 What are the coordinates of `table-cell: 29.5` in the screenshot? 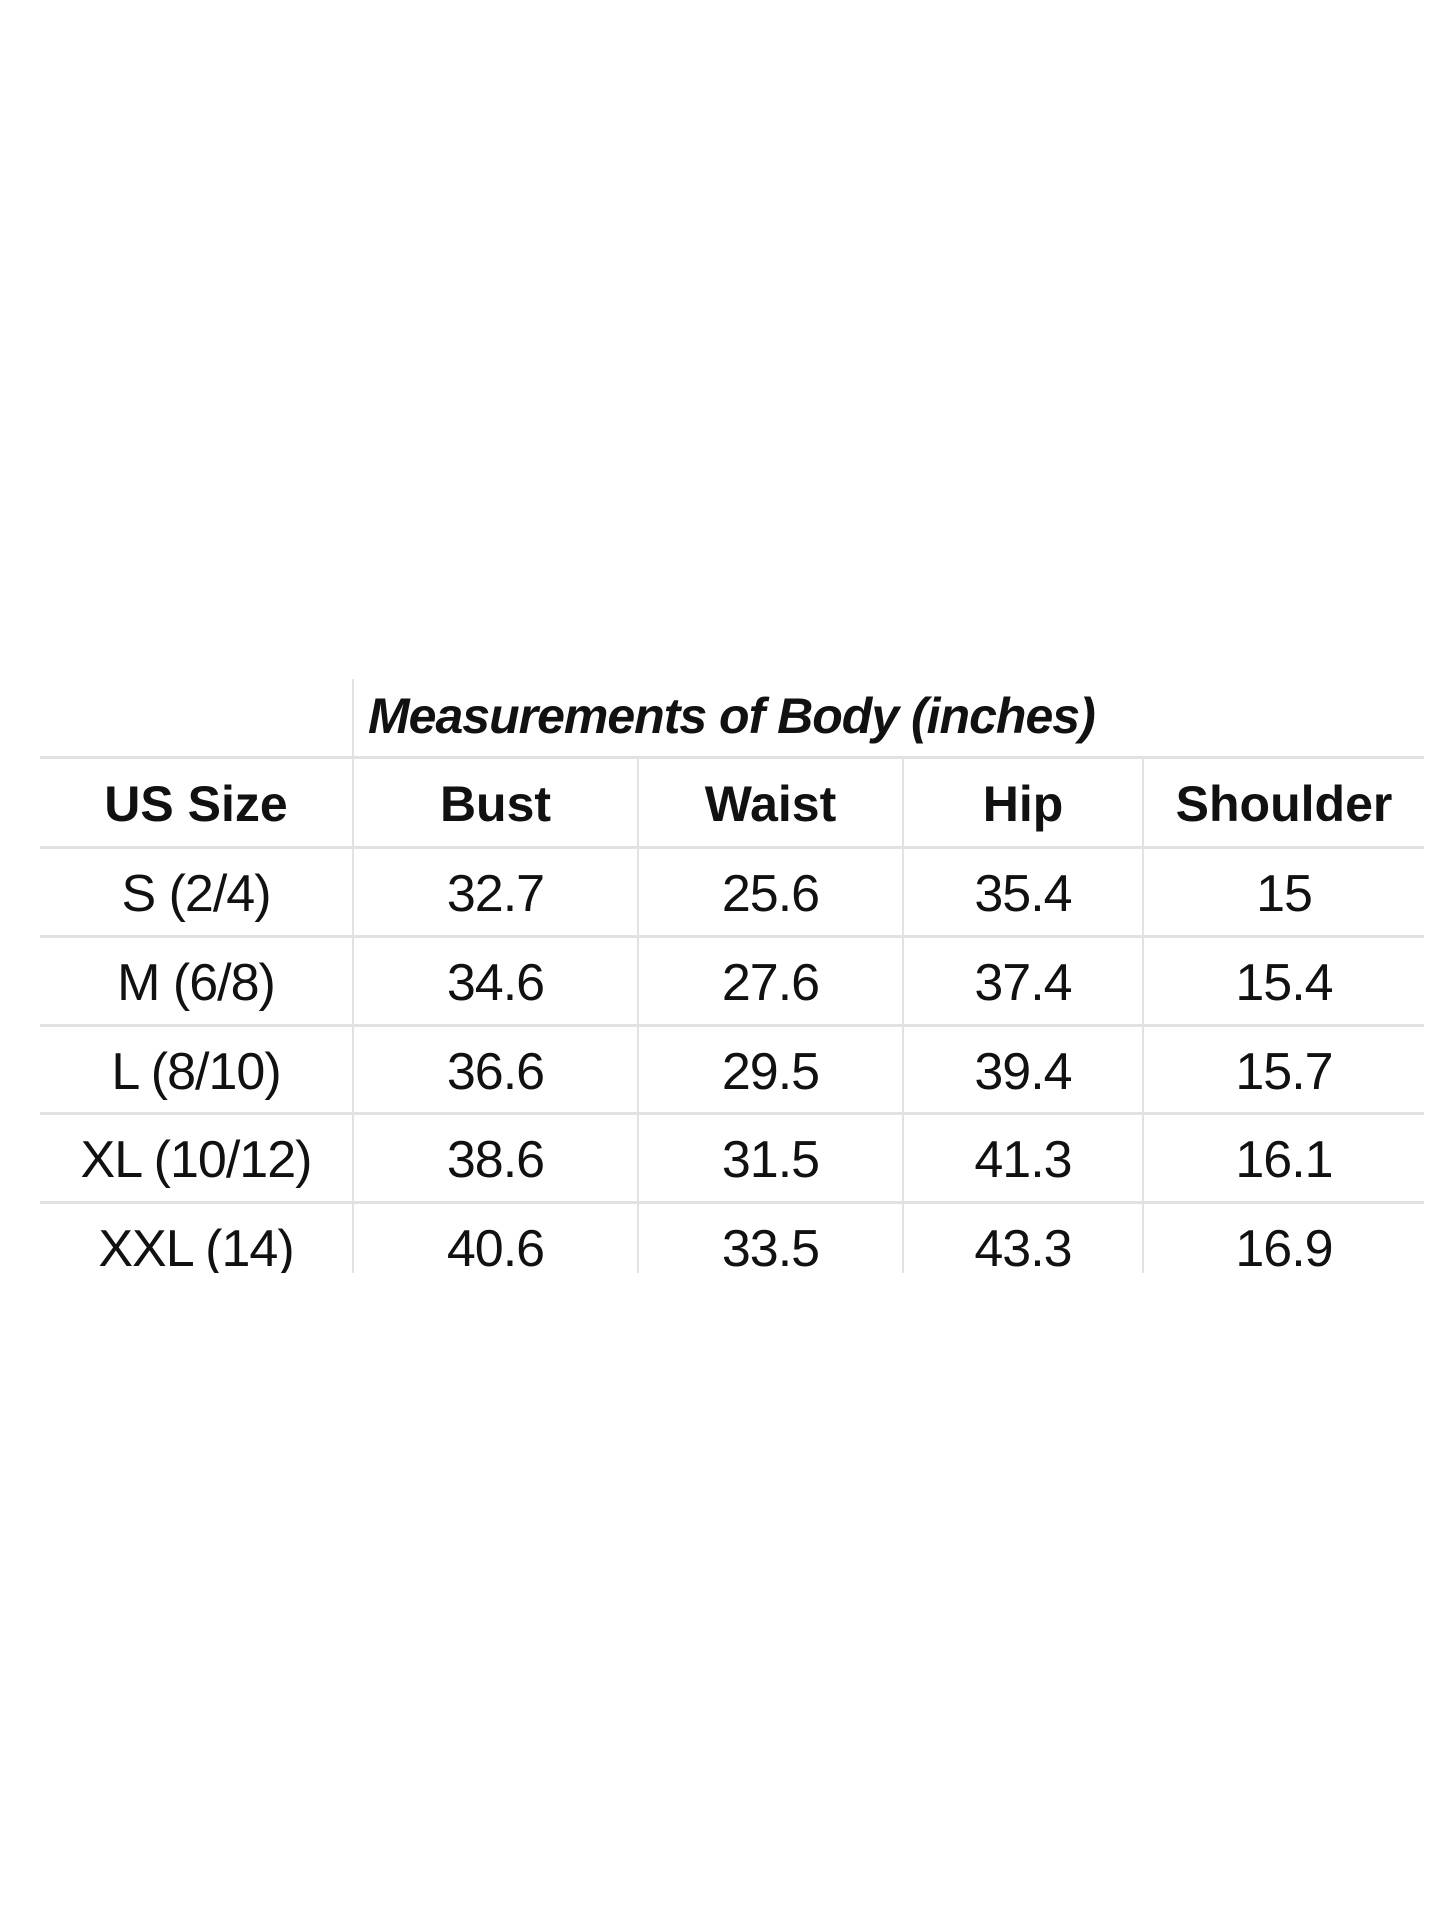 It's located at (770, 1071).